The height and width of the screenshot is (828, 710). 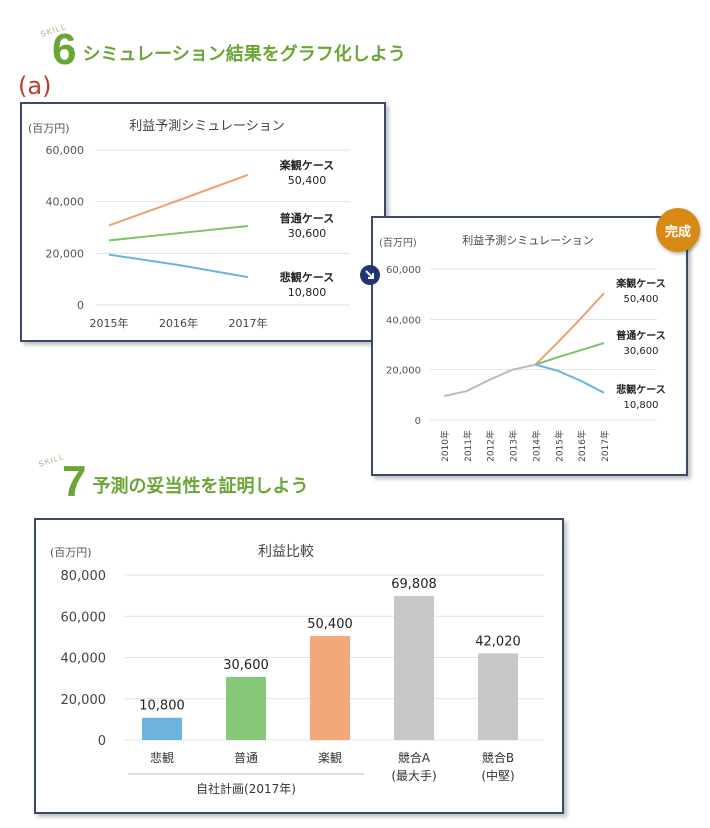 What do you see at coordinates (330, 624) in the screenshot?
I see `bar-value-label: 50,400` at bounding box center [330, 624].